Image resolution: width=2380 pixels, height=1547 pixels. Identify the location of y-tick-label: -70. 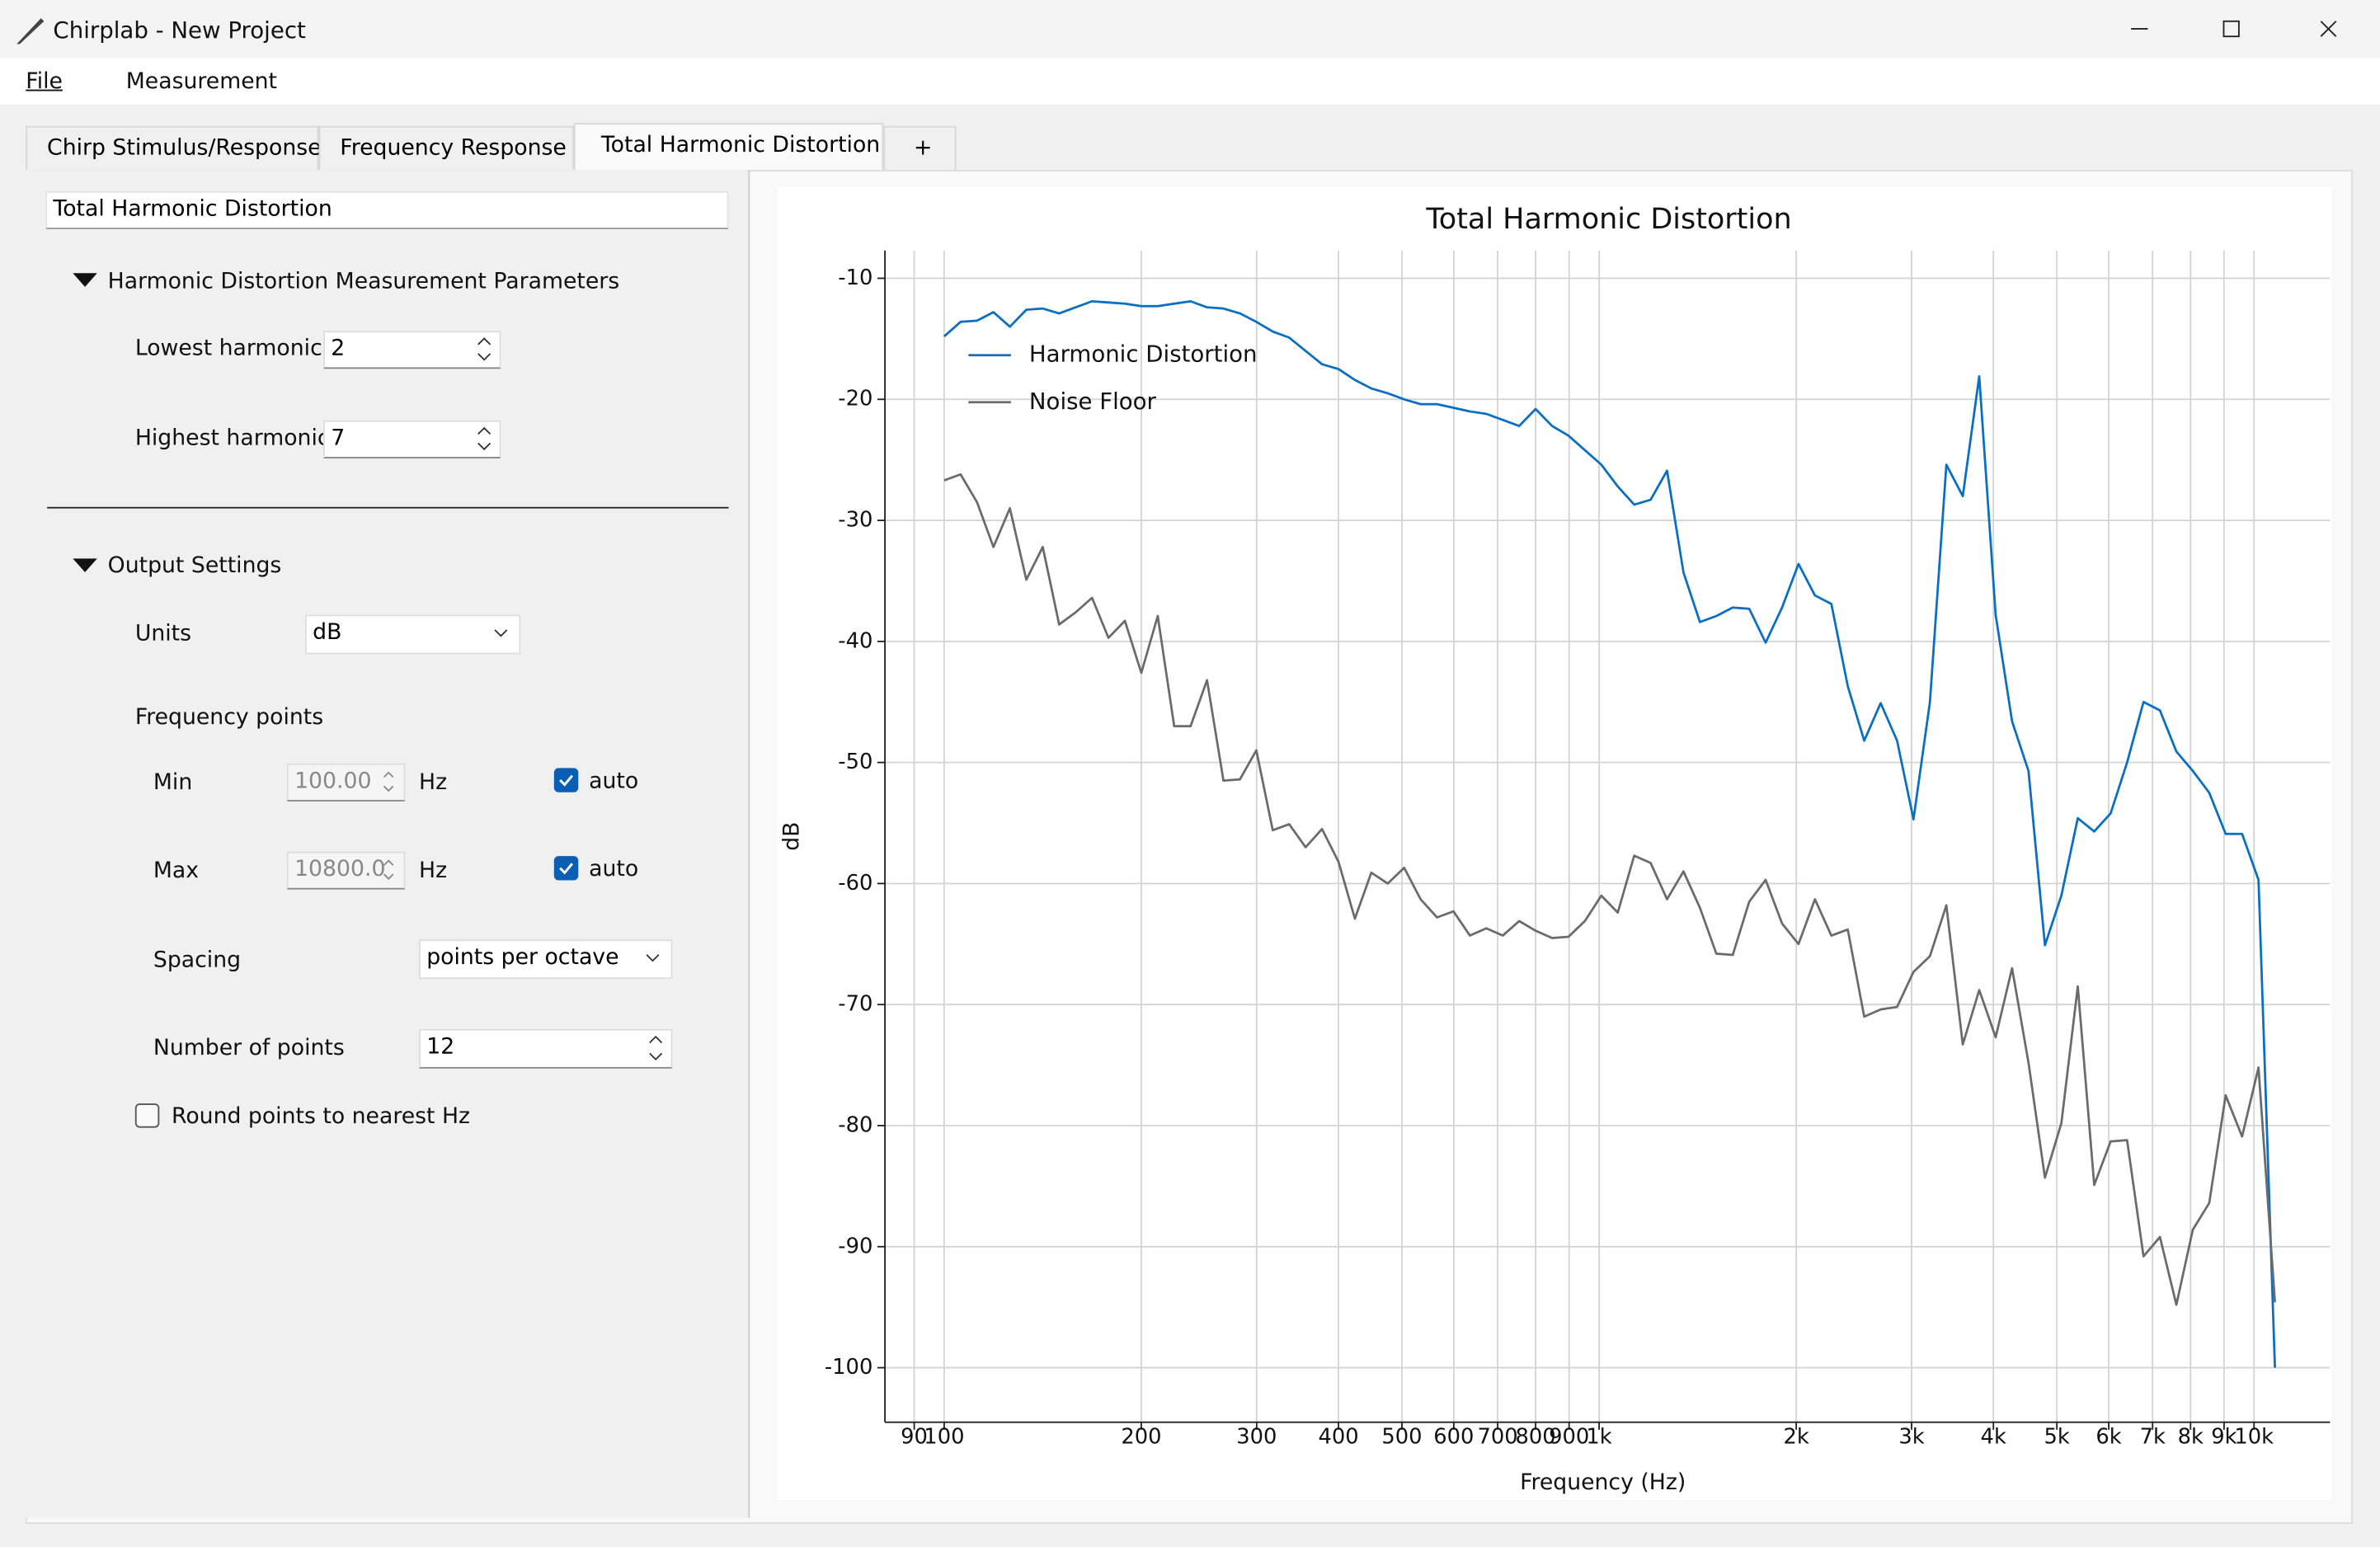
(855, 1004).